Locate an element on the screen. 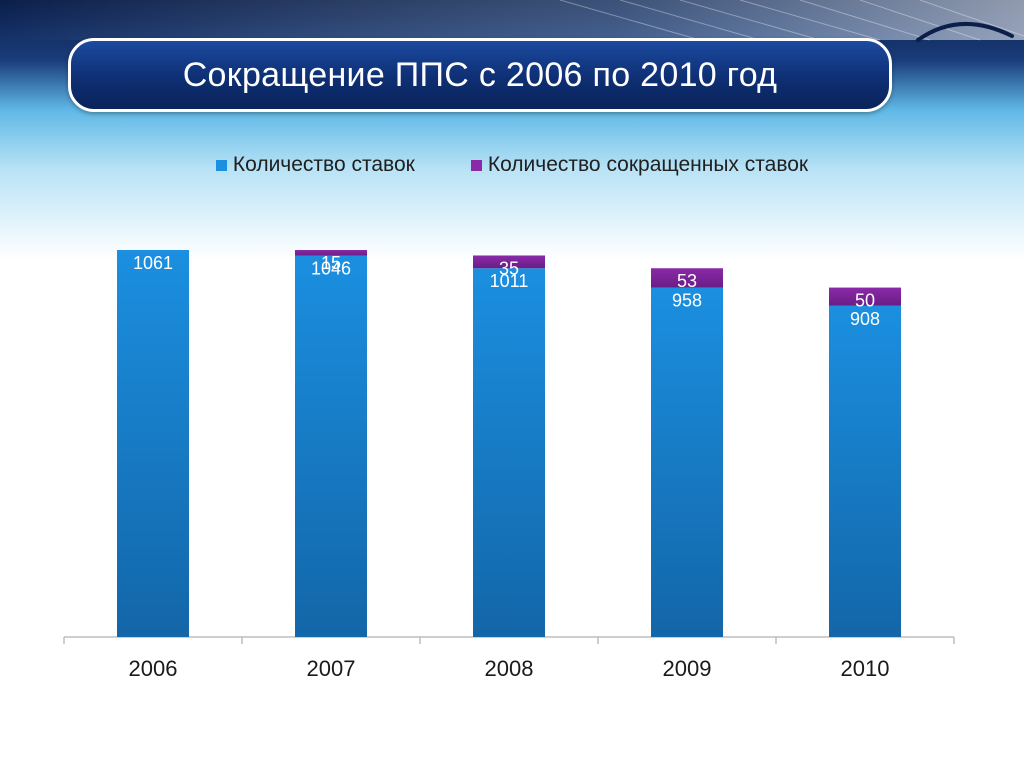 This screenshot has height=768, width=1024. legend-item-series2: Количество сокращенных ставок is located at coordinates (639, 165).